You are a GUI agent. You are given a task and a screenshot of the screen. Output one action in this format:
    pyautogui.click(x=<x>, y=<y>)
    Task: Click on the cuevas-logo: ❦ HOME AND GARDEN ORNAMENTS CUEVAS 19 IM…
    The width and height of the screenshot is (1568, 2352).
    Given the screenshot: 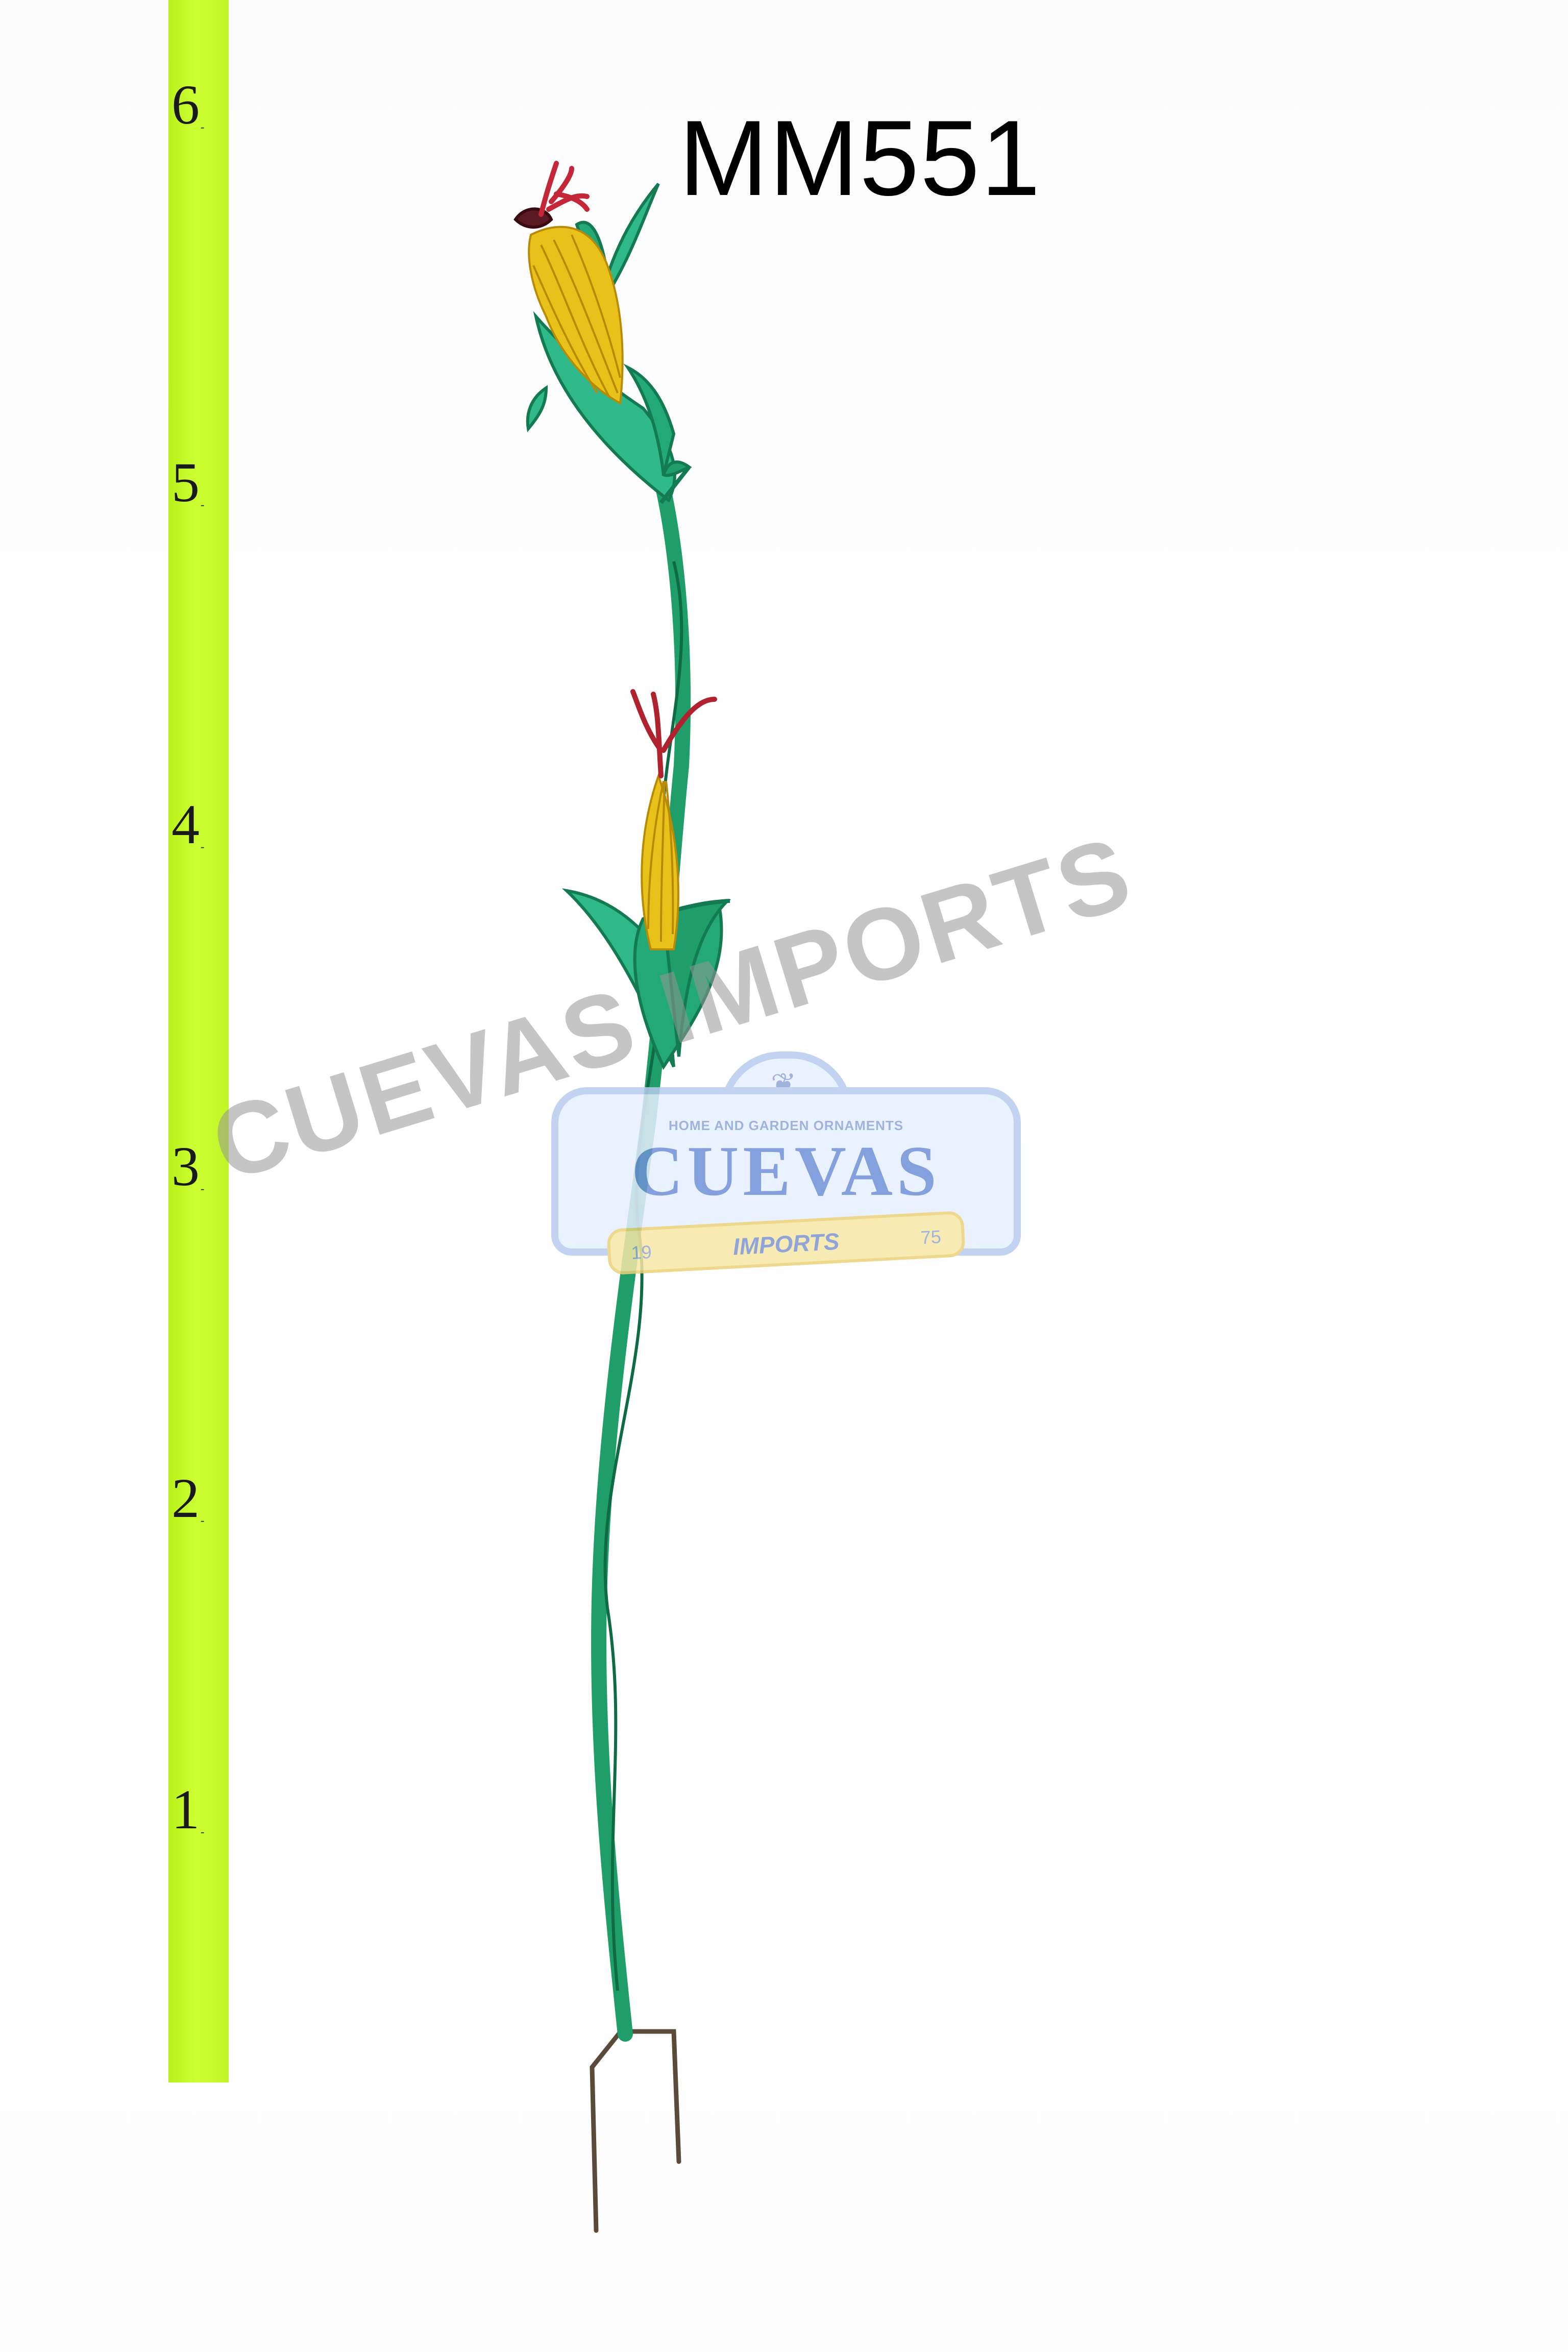 What is the action you would take?
    pyautogui.click(x=786, y=1166)
    